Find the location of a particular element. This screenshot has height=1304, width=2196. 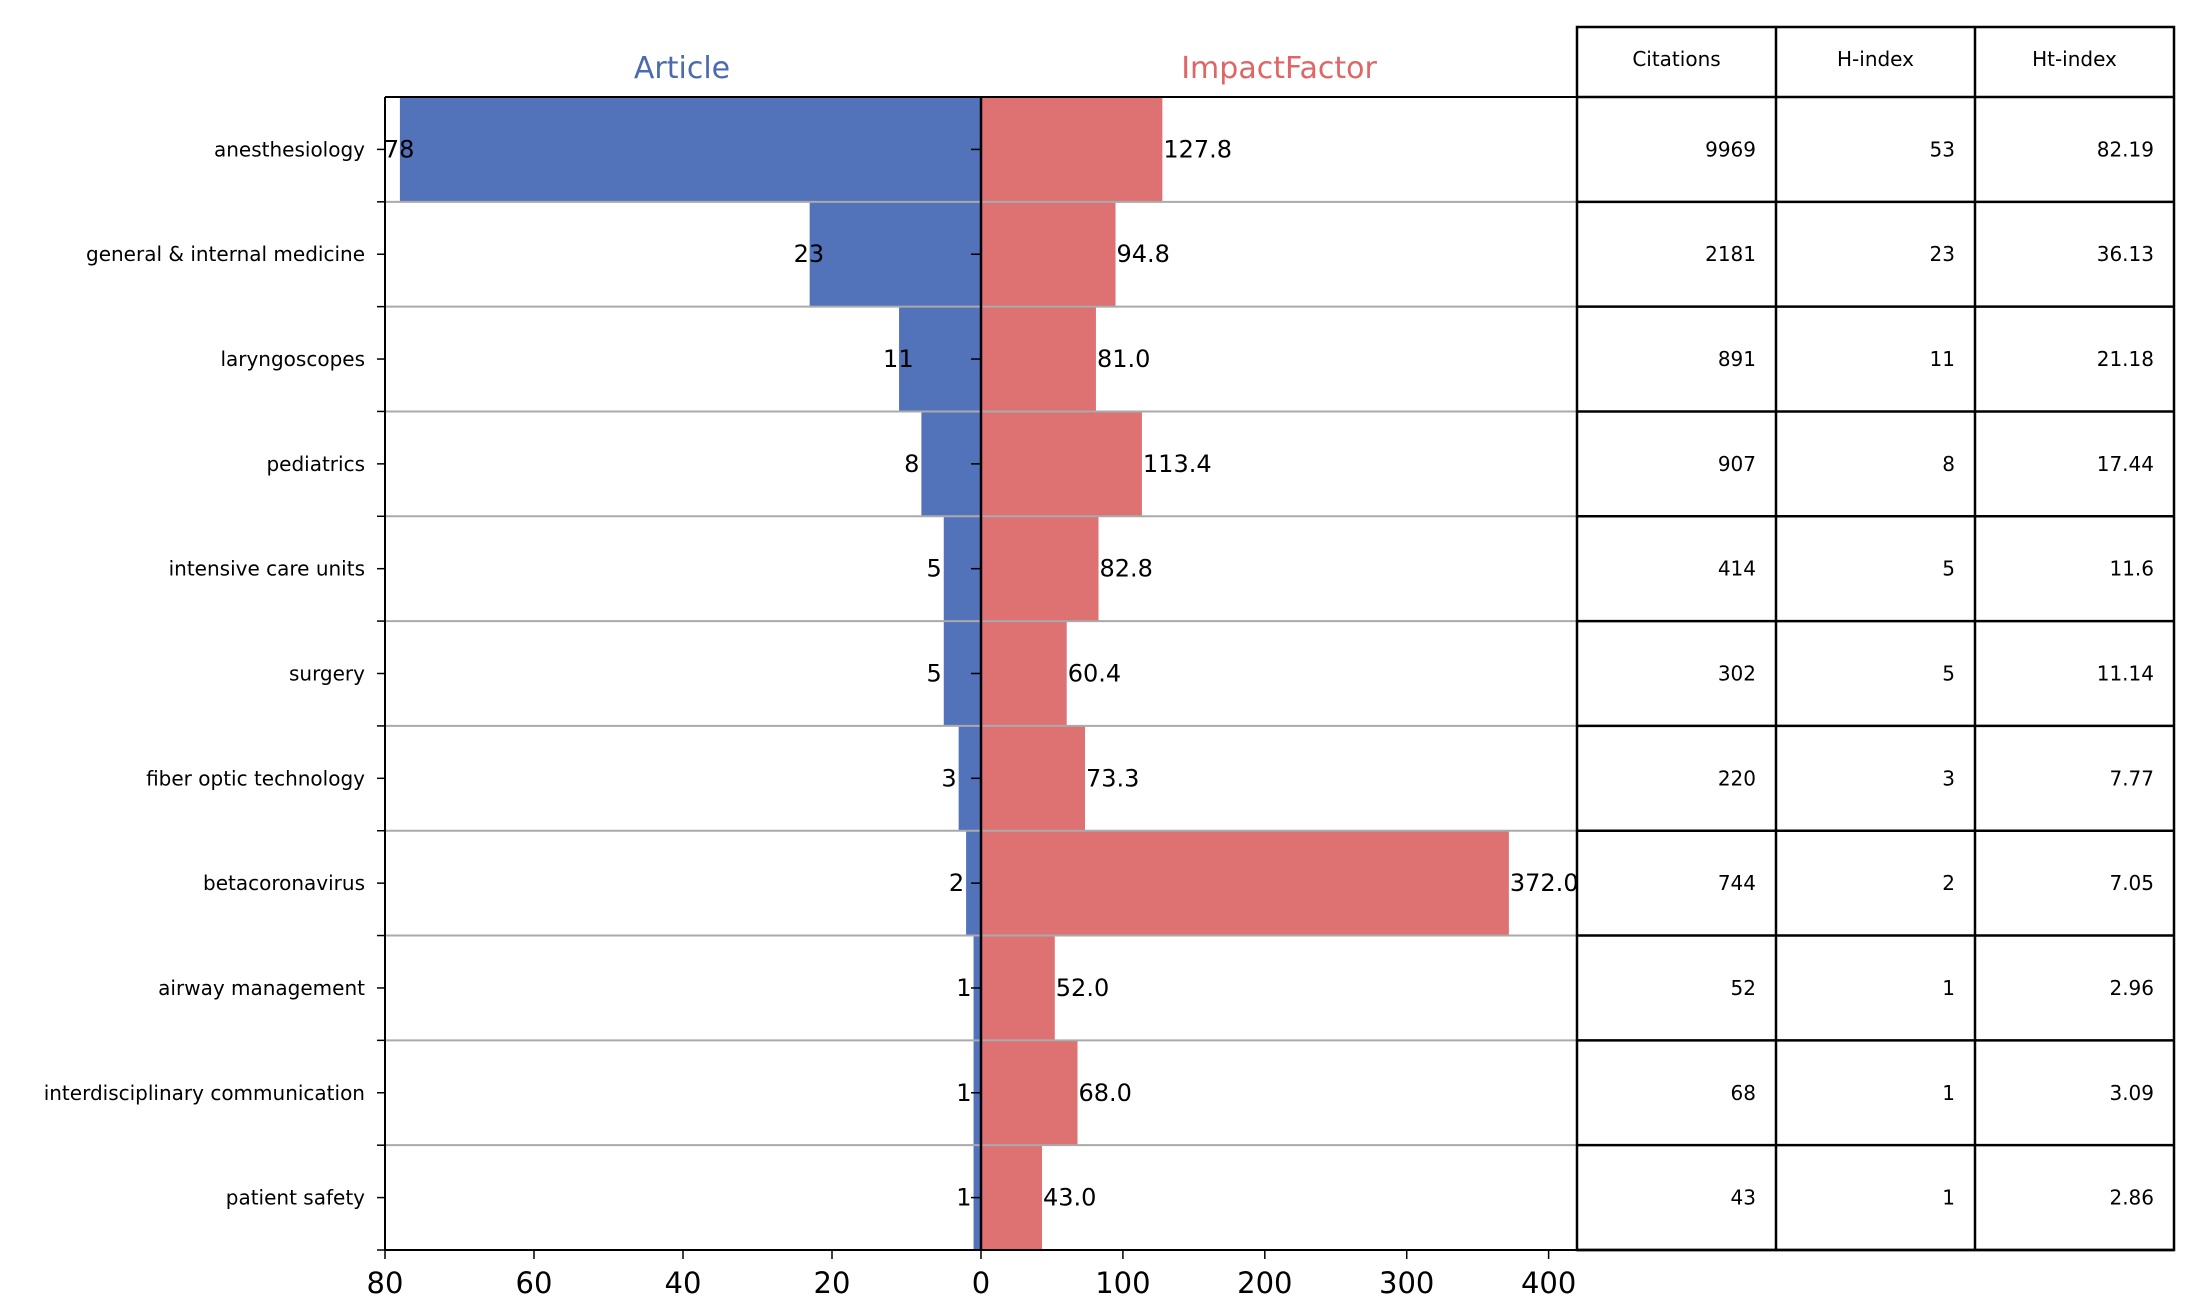

impactfactor-value-label: 113.4 is located at coordinates (1177, 464).